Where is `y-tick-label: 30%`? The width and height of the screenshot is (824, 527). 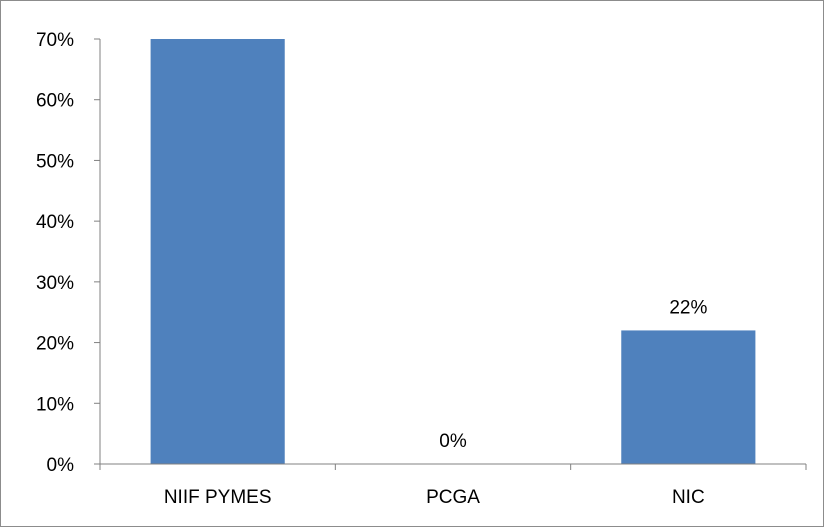 y-tick-label: 30% is located at coordinates (55, 283).